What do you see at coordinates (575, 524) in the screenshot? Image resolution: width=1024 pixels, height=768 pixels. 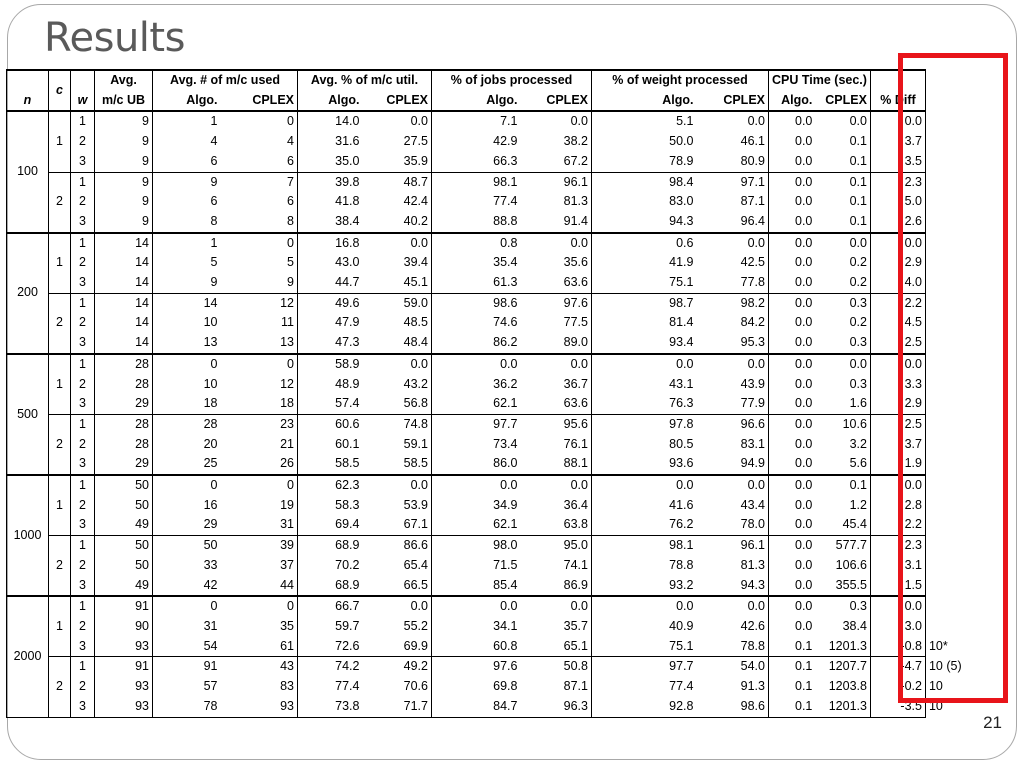 I see `jobs-cplex-cell: 63.8` at bounding box center [575, 524].